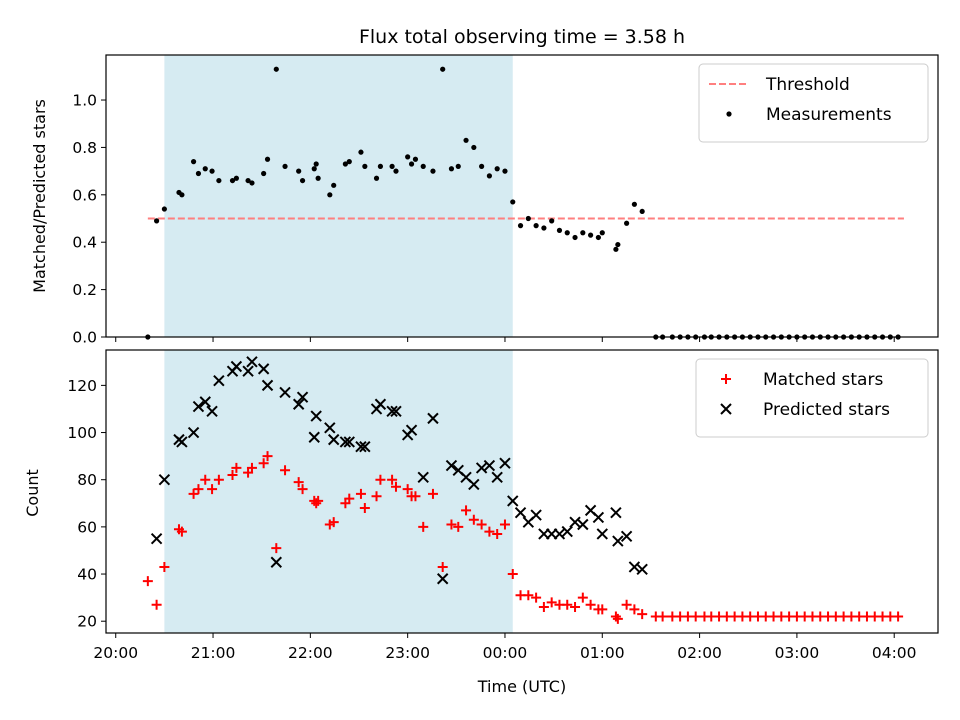 Image resolution: width=960 pixels, height=720 pixels. What do you see at coordinates (505, 653) in the screenshot?
I see `x-tick-label: 00:00` at bounding box center [505, 653].